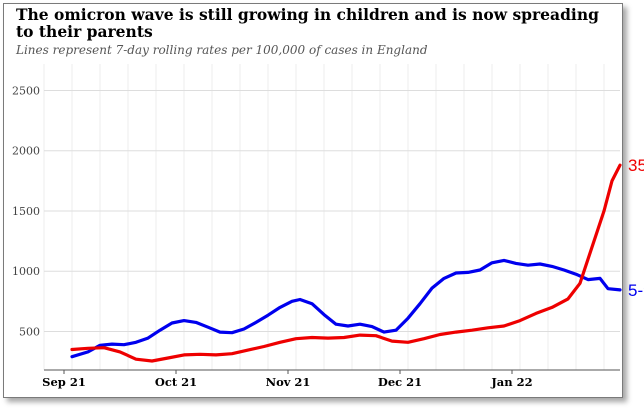 This screenshot has height=411, width=644. I want to click on series-label-children: 5-9 year olds, so click(636, 290).